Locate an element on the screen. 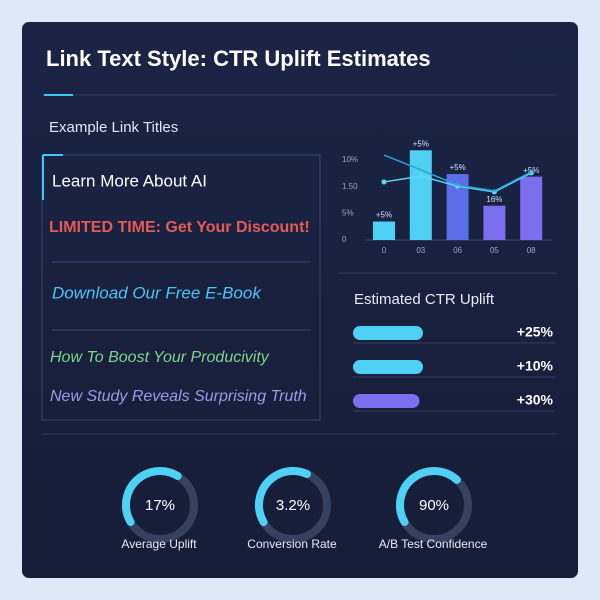 This screenshot has width=600, height=600. y-tick-label: 0 is located at coordinates (344, 239).